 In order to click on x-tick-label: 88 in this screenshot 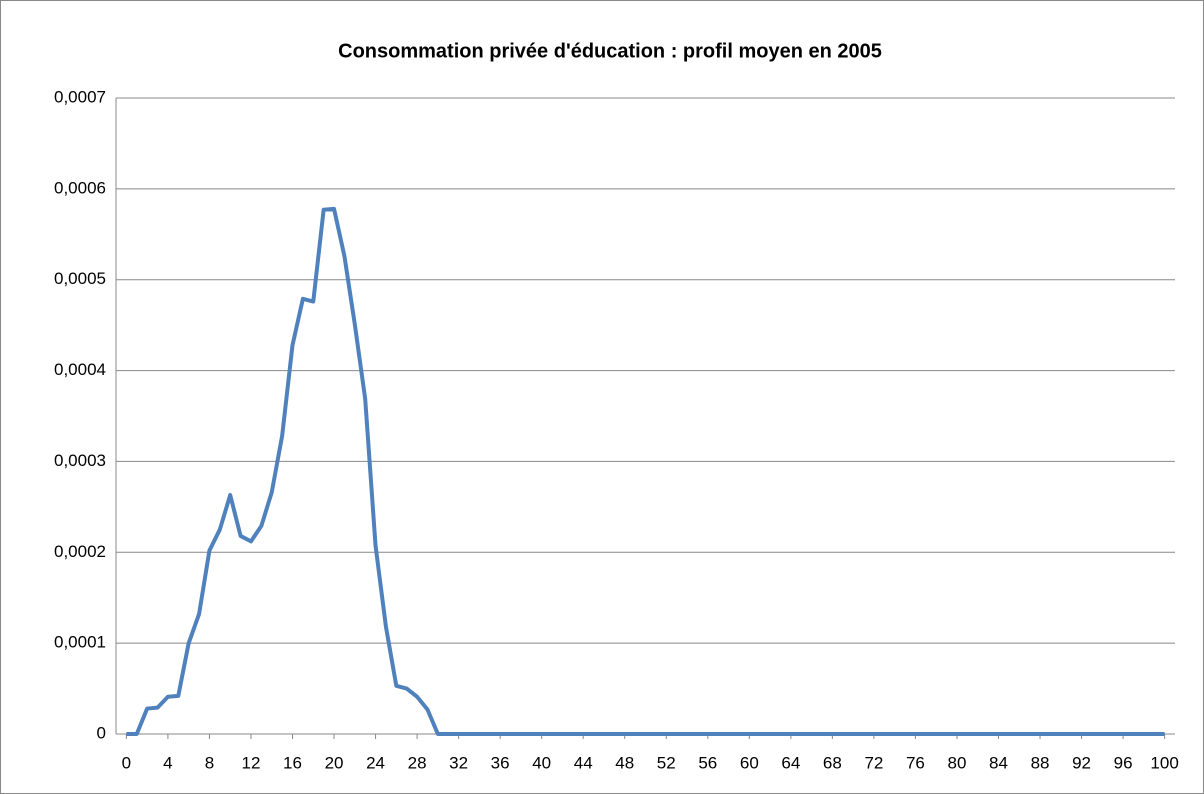, I will do `click(1040, 762)`.